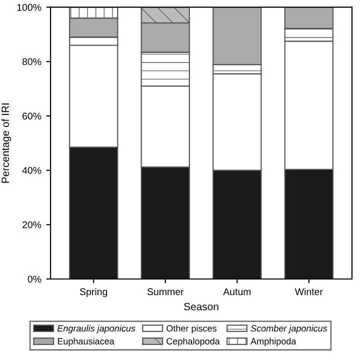 Image resolution: width=361 pixels, height=360 pixels. Describe the element at coordinates (94, 293) in the screenshot. I see `x-tick-label: Spring` at that location.